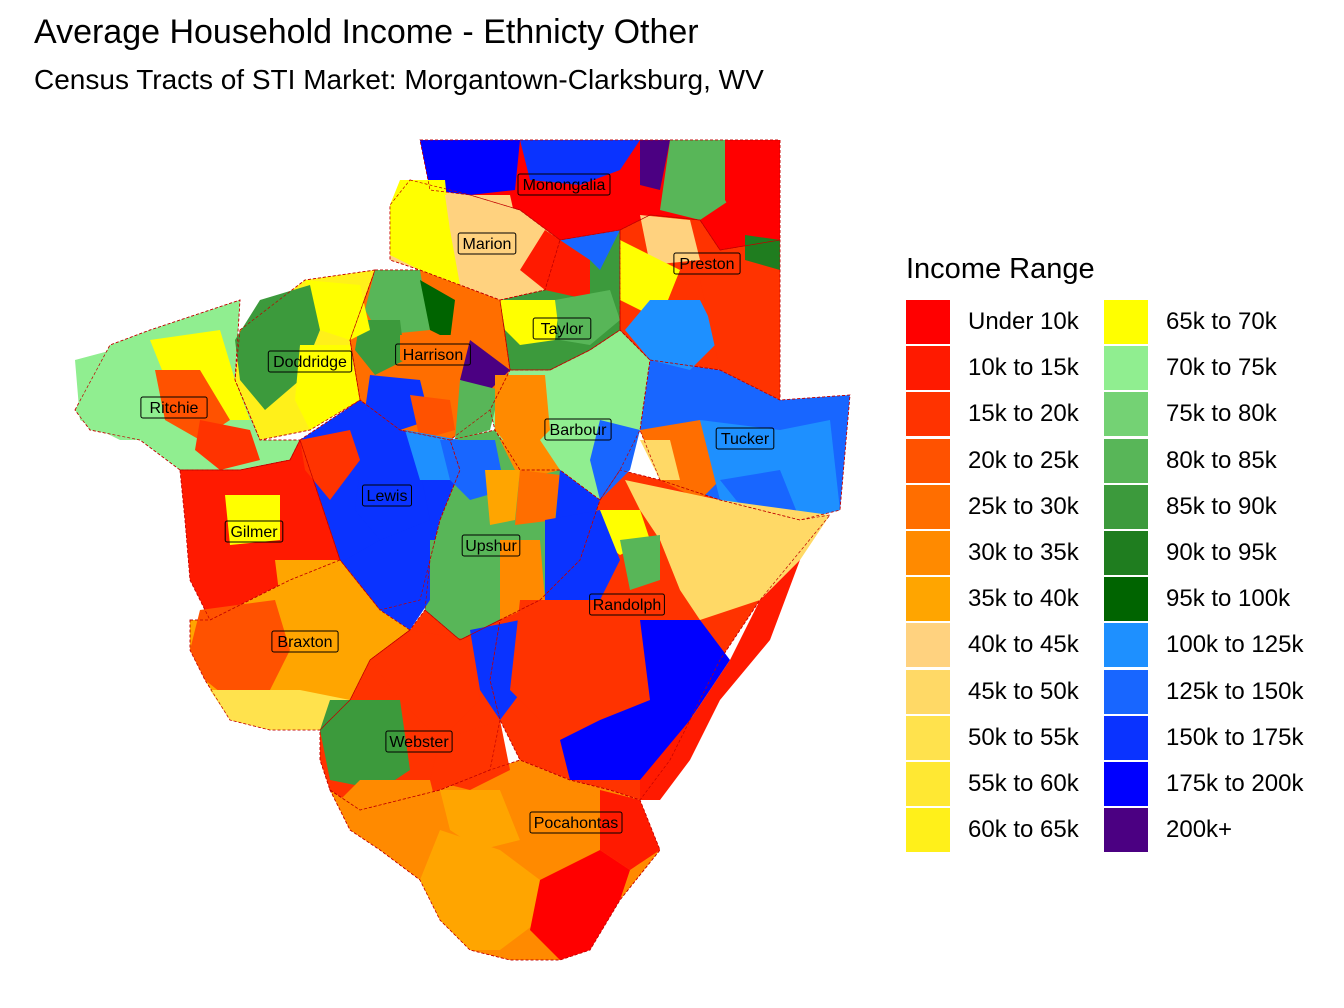  I want to click on legend-label: 85k to 90k, so click(1221, 506).